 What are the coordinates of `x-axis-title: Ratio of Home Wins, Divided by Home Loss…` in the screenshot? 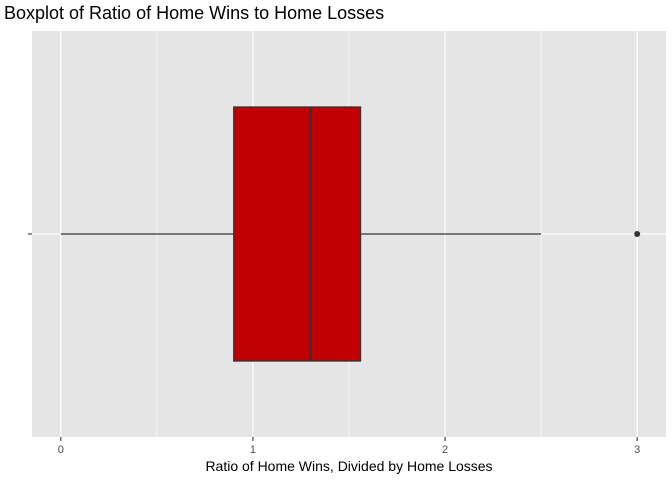 It's located at (348, 466).